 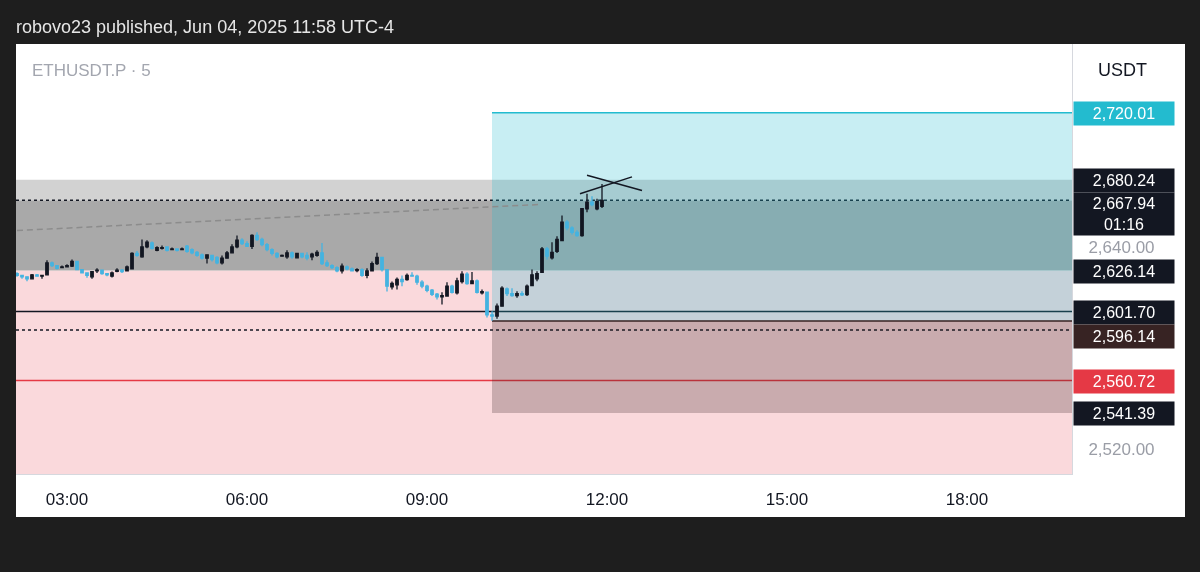 I want to click on ref-line-label: 2,560.72, so click(x=1124, y=381).